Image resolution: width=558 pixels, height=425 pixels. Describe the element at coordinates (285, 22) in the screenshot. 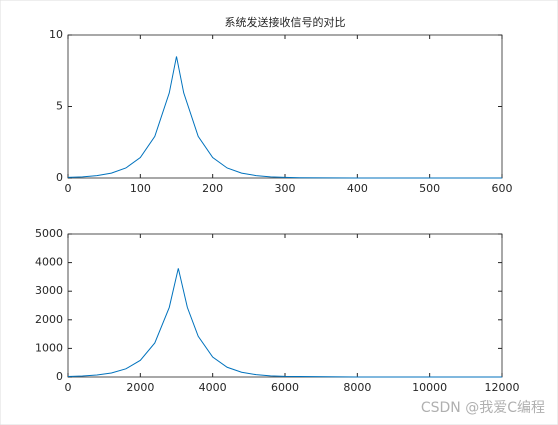

I see `chart-title: 系统发送接收信号的对比` at that location.